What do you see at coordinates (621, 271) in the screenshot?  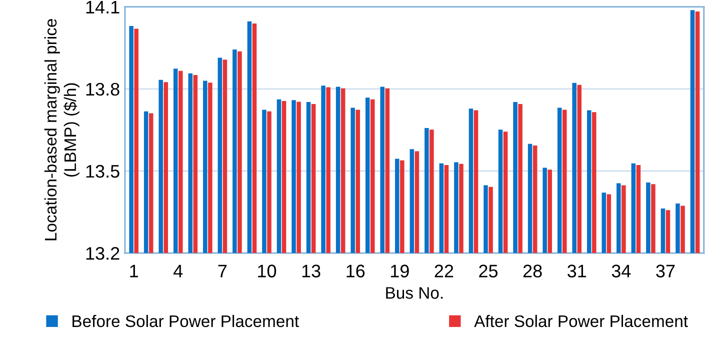 I see `x-tick-label: 34` at bounding box center [621, 271].